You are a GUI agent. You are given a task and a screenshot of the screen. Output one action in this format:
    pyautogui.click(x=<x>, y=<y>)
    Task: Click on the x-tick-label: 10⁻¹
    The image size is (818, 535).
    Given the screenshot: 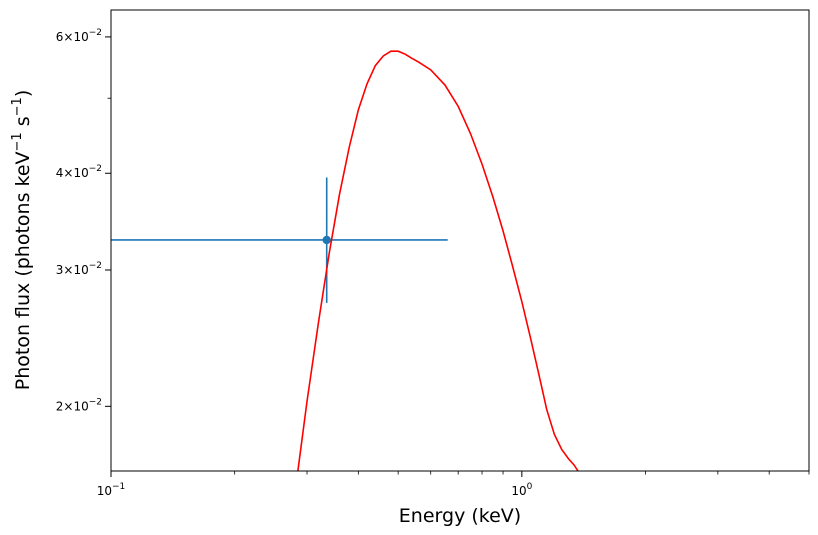 What is the action you would take?
    pyautogui.click(x=111, y=490)
    